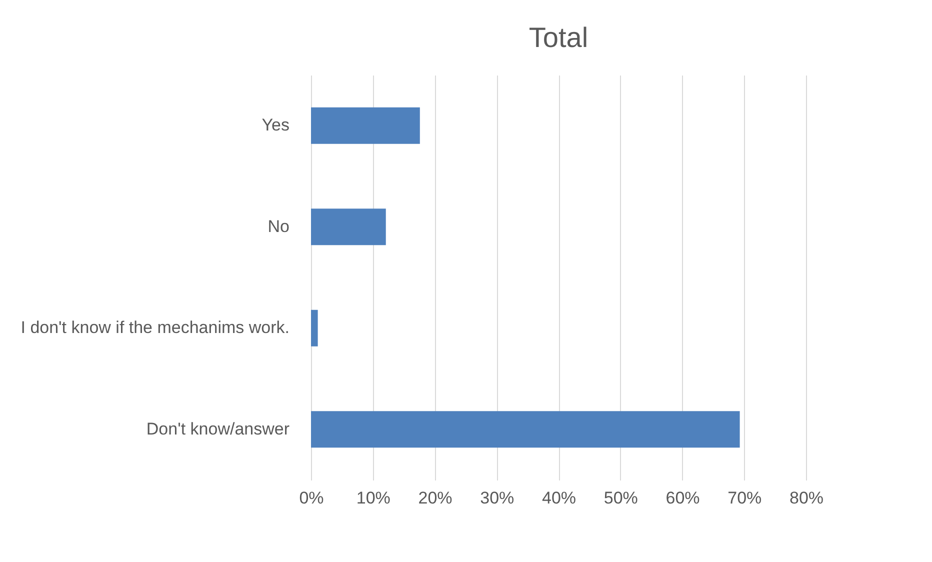 This screenshot has height=562, width=932. What do you see at coordinates (435, 498) in the screenshot?
I see `x-tick-label: 20%` at bounding box center [435, 498].